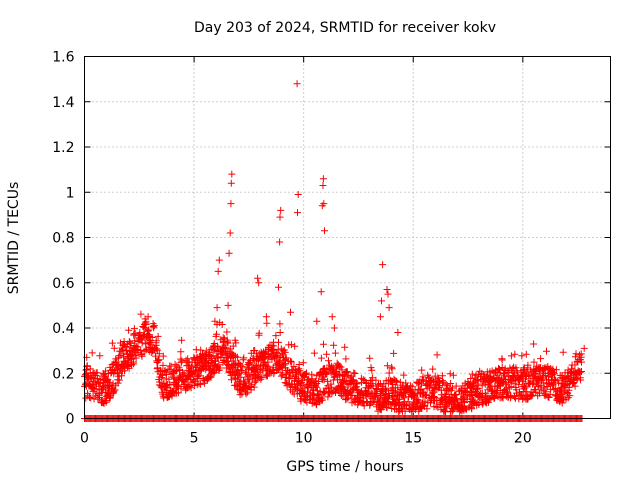 The image size is (640, 480). Describe the element at coordinates (413, 439) in the screenshot. I see `x-tick-label: 15` at that location.